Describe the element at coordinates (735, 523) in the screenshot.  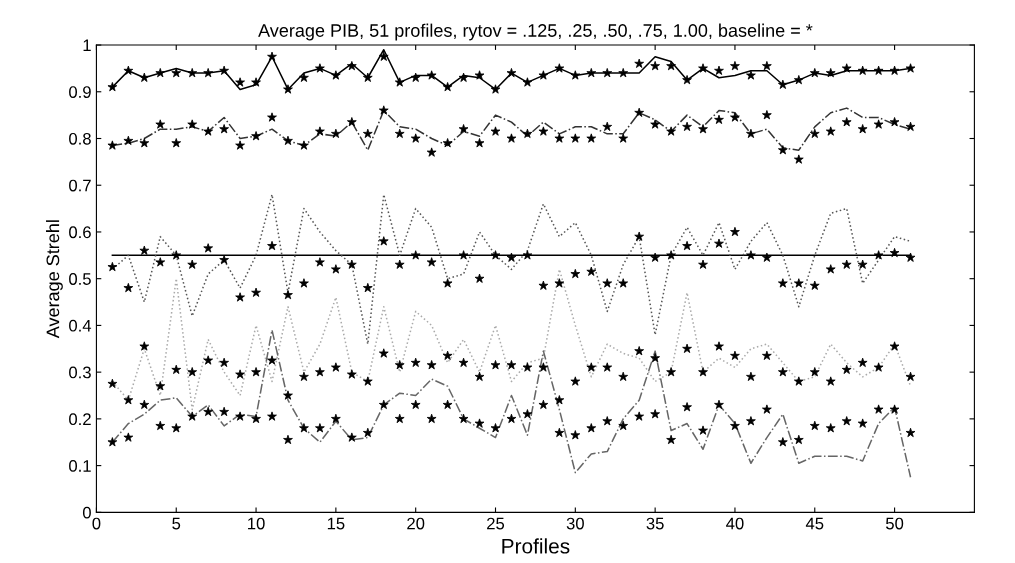
I see `x-tick-label: 40` at that location.